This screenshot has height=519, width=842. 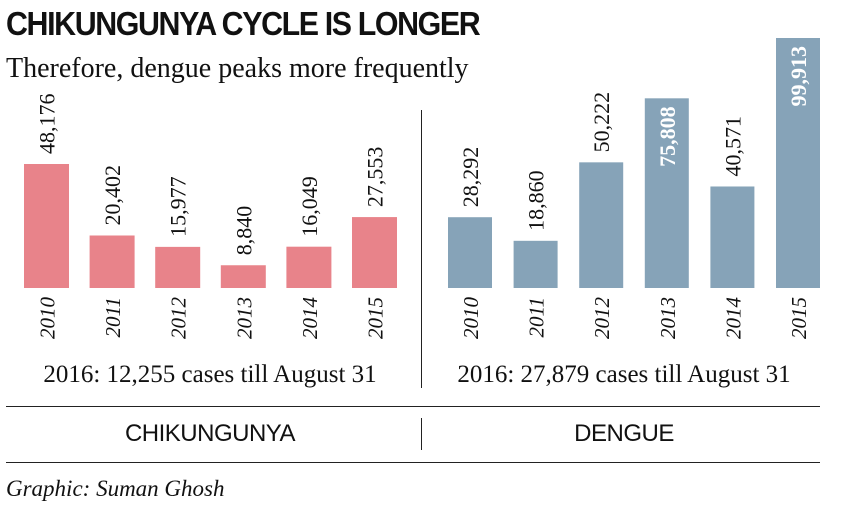 What do you see at coordinates (537, 317) in the screenshot?
I see `dengue-year-label-2011: 2011` at bounding box center [537, 317].